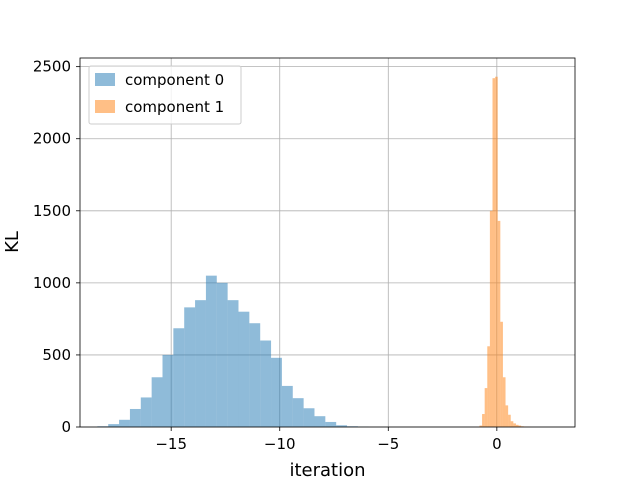 The width and height of the screenshot is (640, 480). Describe the element at coordinates (505, 251) in the screenshot. I see `series-1-bars` at that location.